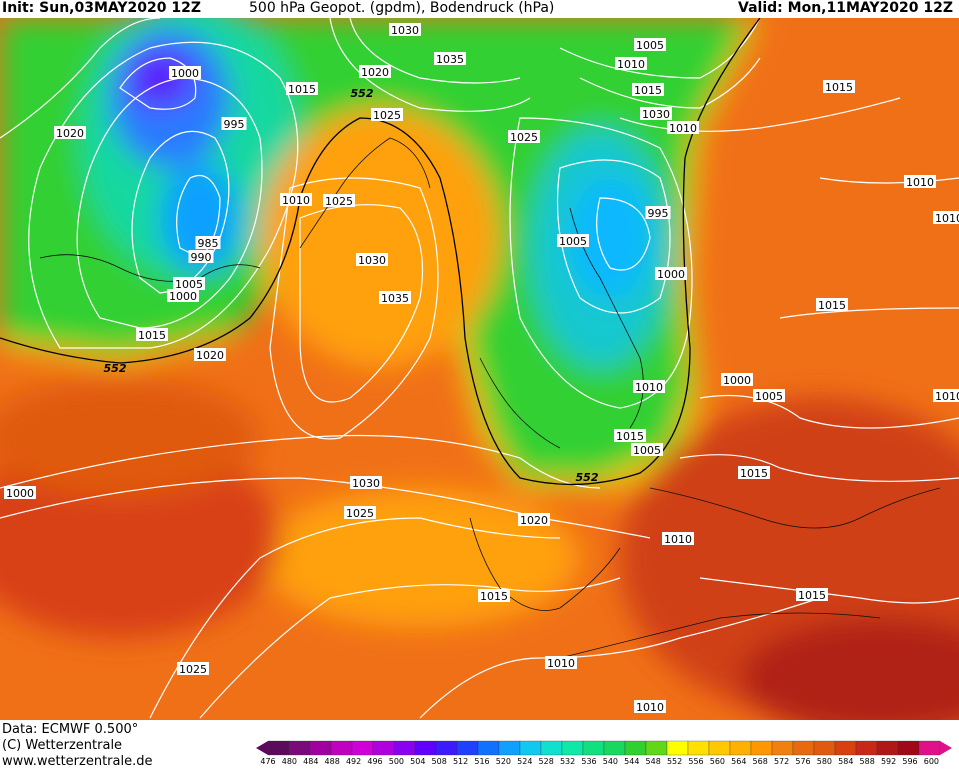 Image resolution: width=959 pixels, height=770 pixels. Describe the element at coordinates (803, 761) in the screenshot. I see `scale-tick-label: 576` at that location.